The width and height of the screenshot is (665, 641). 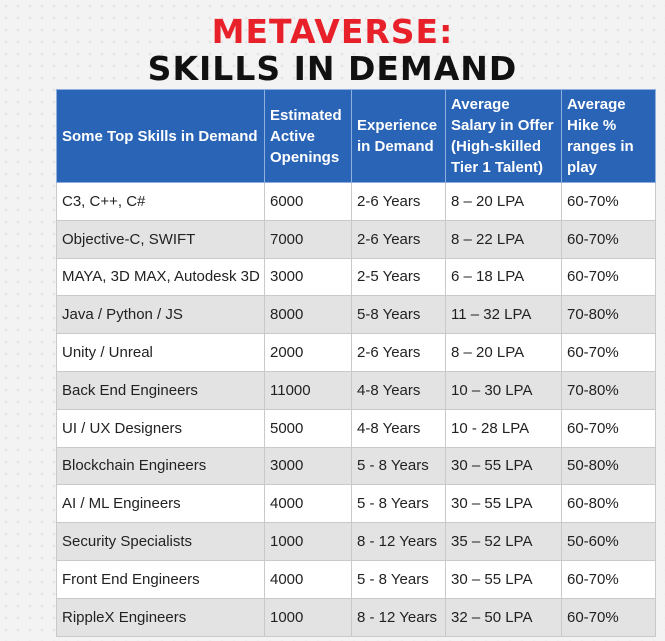 What do you see at coordinates (160, 428) in the screenshot?
I see `cell-skill: UI / UX Designers` at bounding box center [160, 428].